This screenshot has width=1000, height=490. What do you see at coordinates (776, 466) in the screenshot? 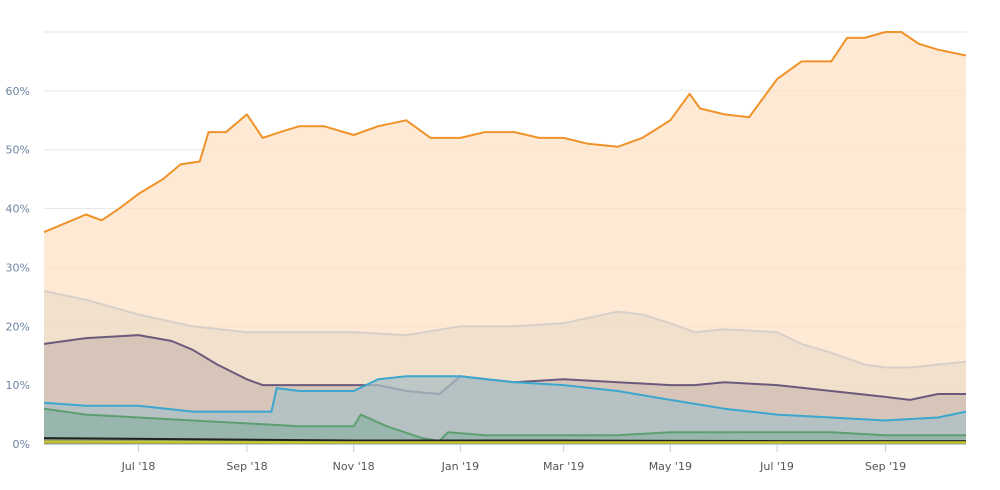
I see `x-tick-label: Jul '19` at bounding box center [776, 466].